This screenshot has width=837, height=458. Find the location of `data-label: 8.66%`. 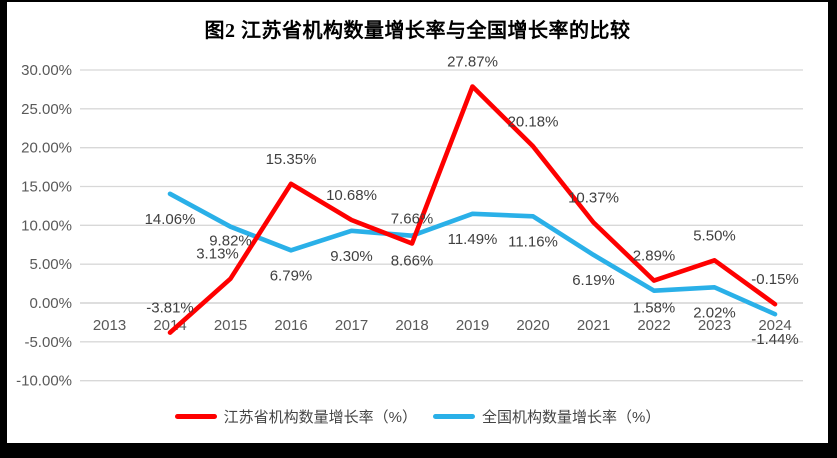

data-label: 8.66% is located at coordinates (412, 261).